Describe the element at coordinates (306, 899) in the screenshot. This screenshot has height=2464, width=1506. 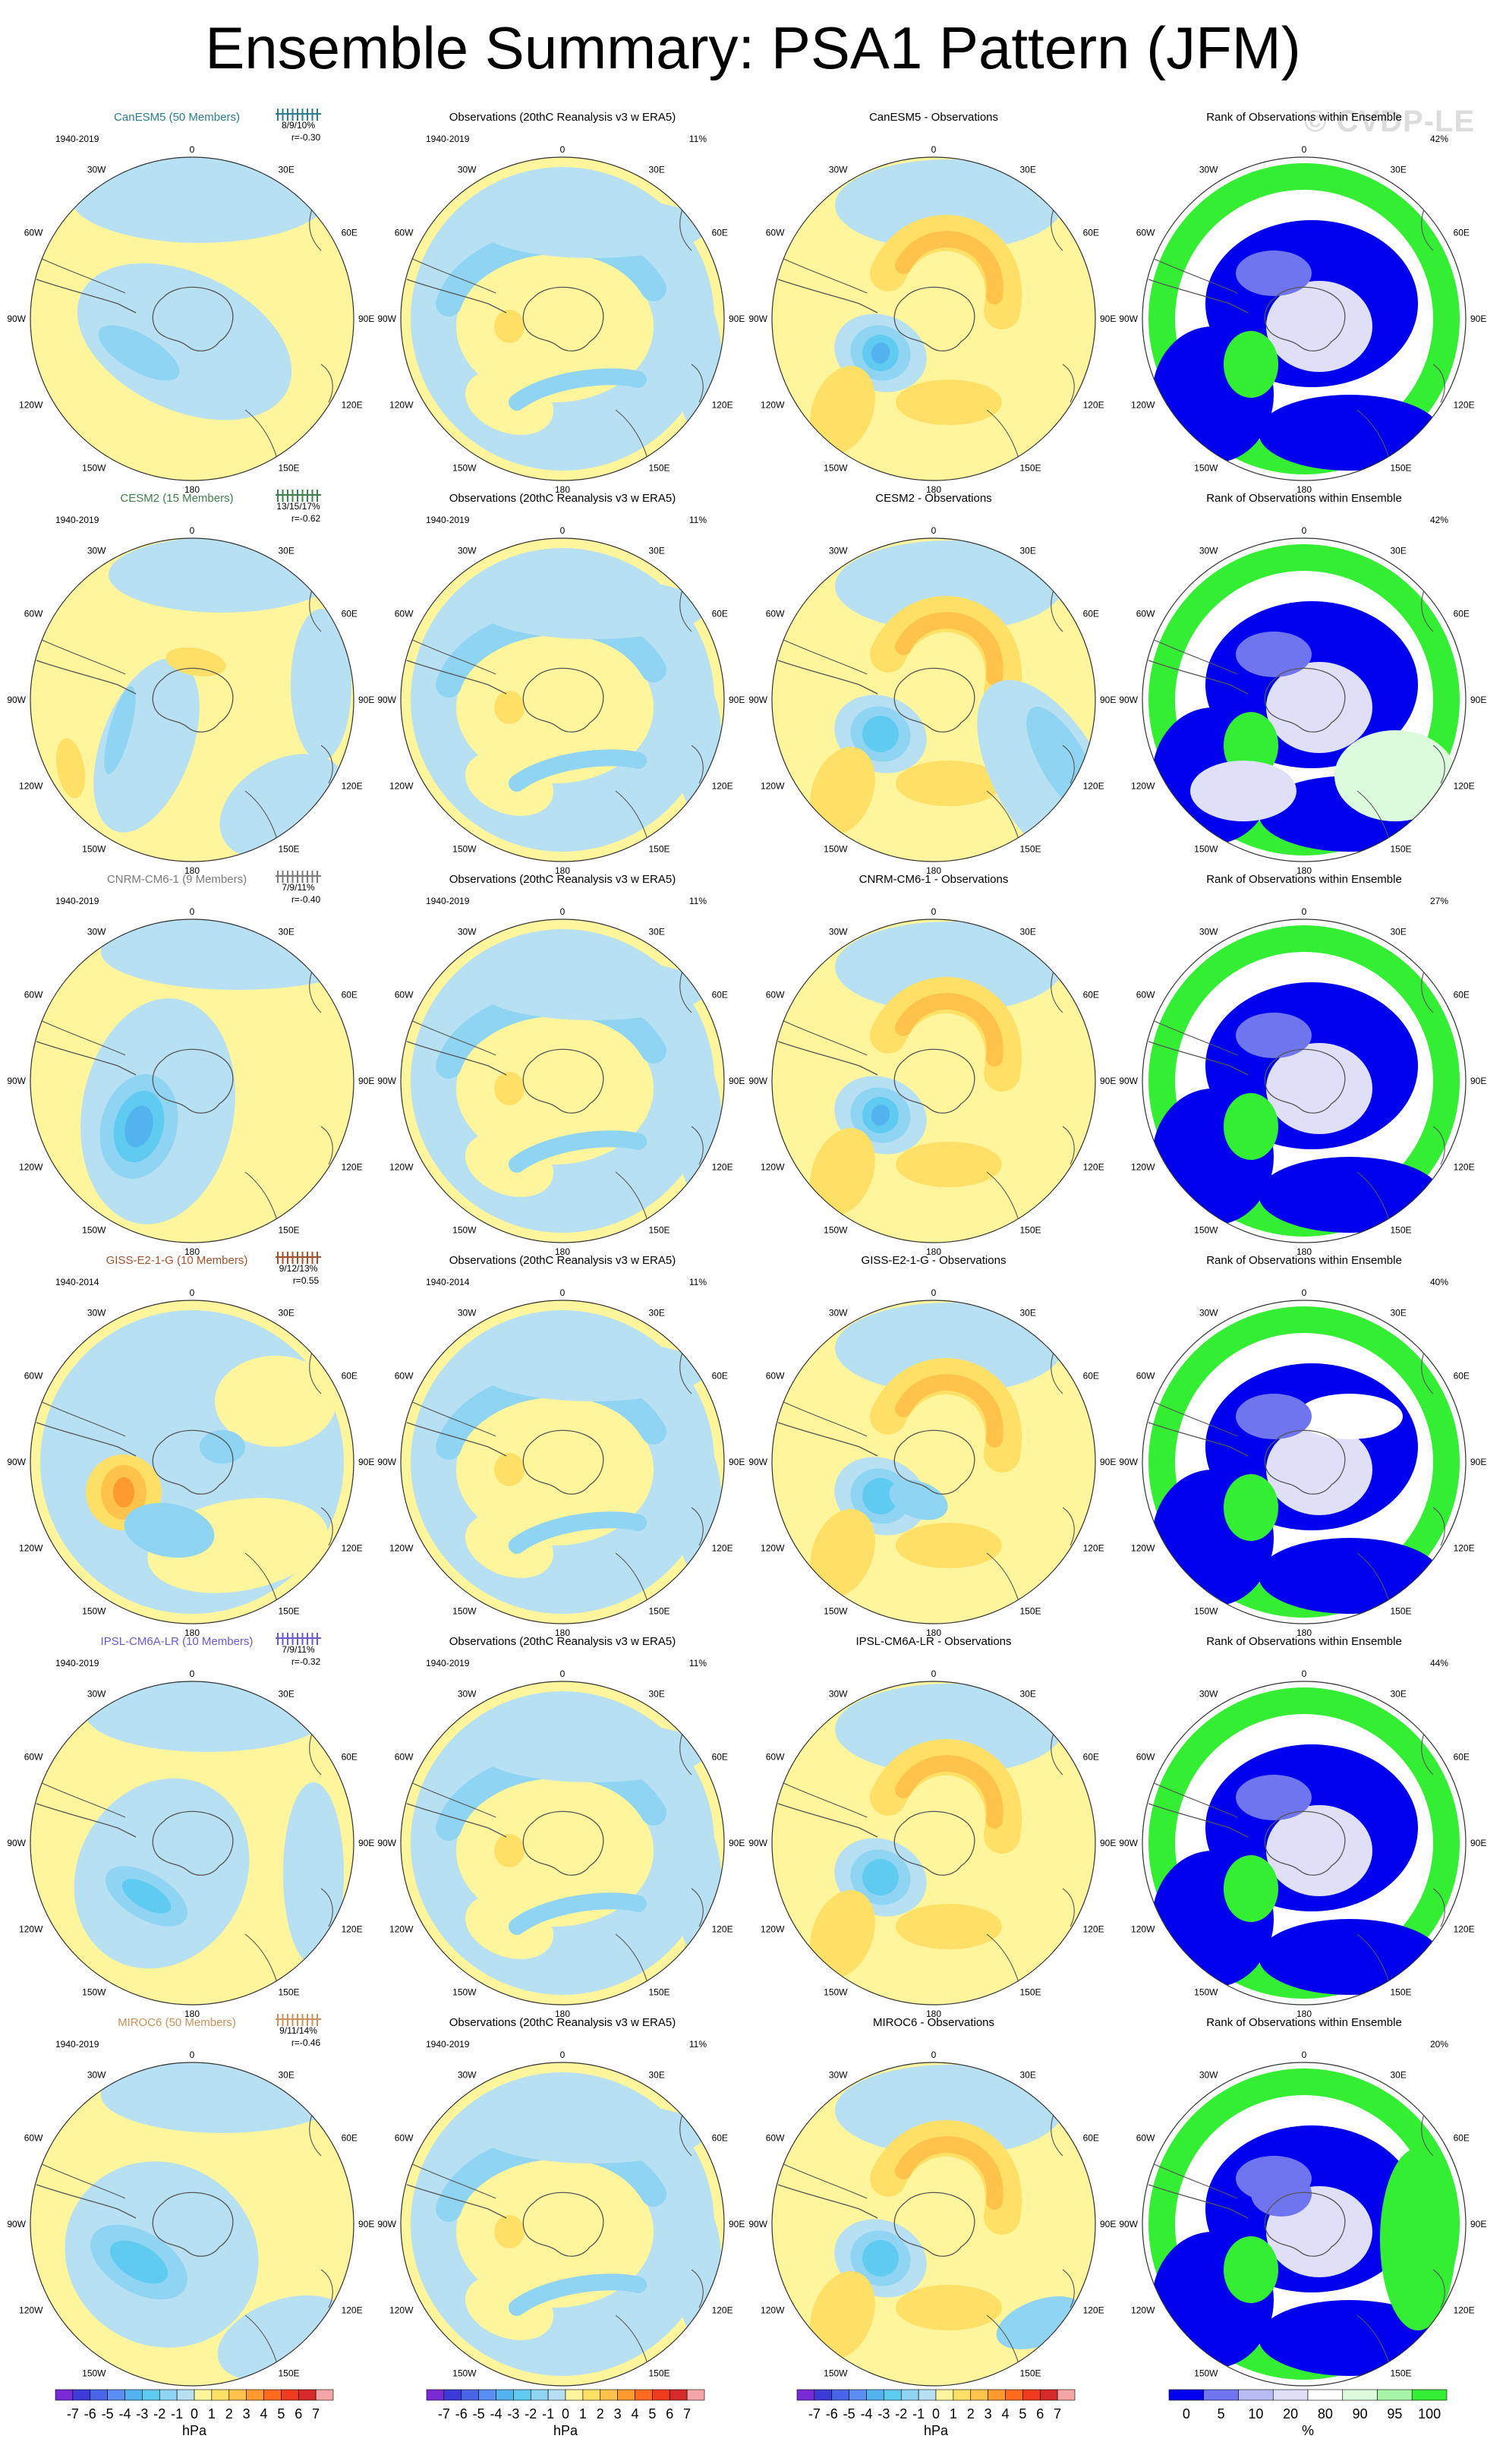
I see `pattern-correlation: r=-0.40` at that location.